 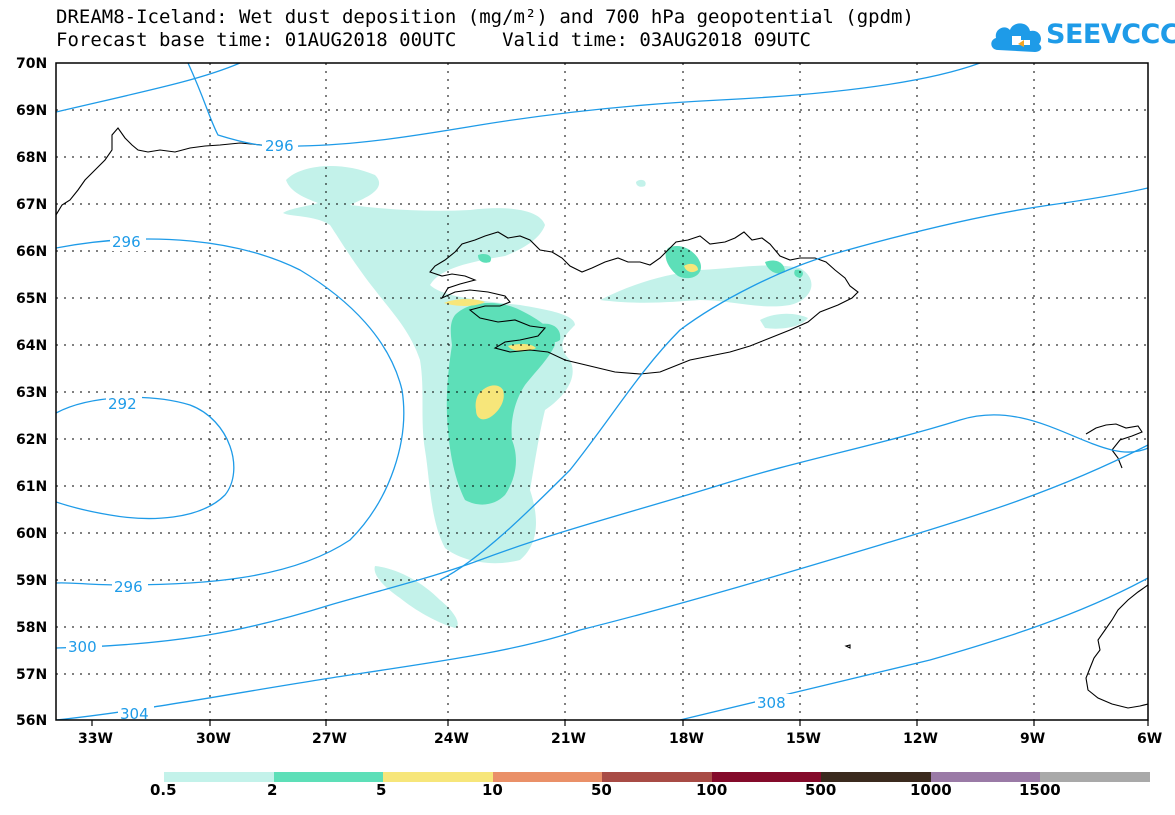 I want to click on lat-label: 63N, so click(x=31, y=393).